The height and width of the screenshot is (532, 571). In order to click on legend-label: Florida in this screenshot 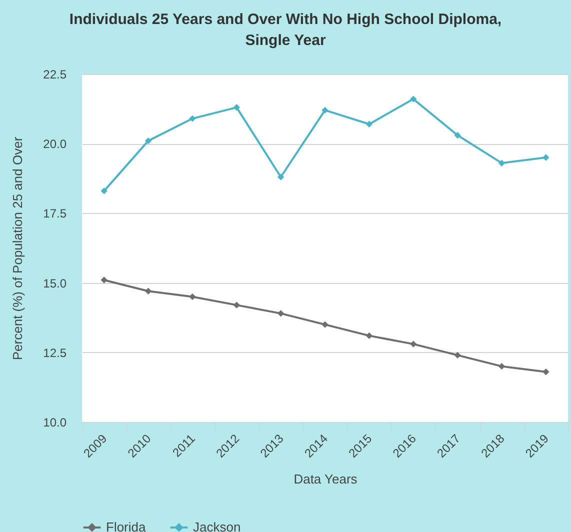, I will do `click(126, 525)`.